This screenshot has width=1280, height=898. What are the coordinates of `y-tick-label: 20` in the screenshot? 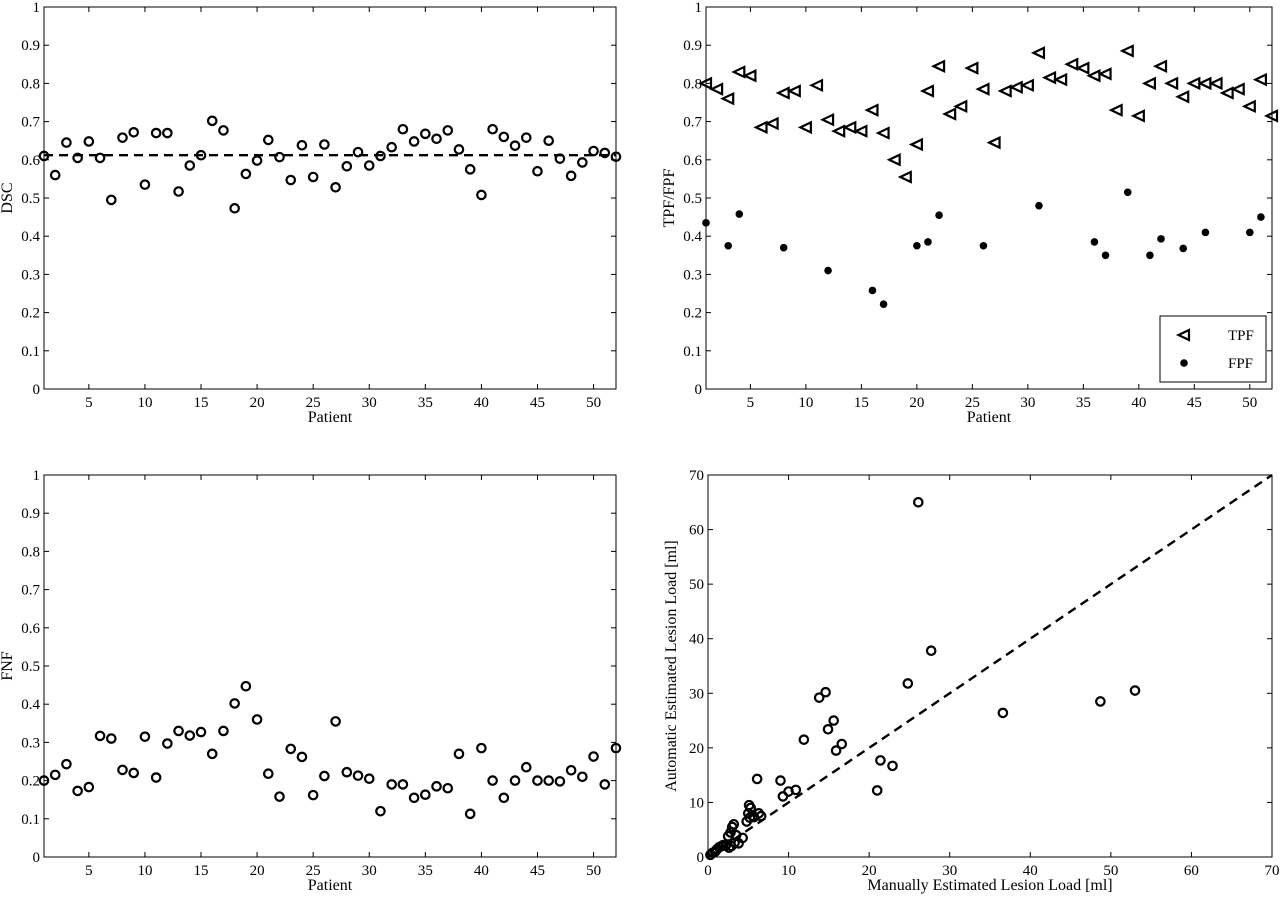 It's located at (696, 749).